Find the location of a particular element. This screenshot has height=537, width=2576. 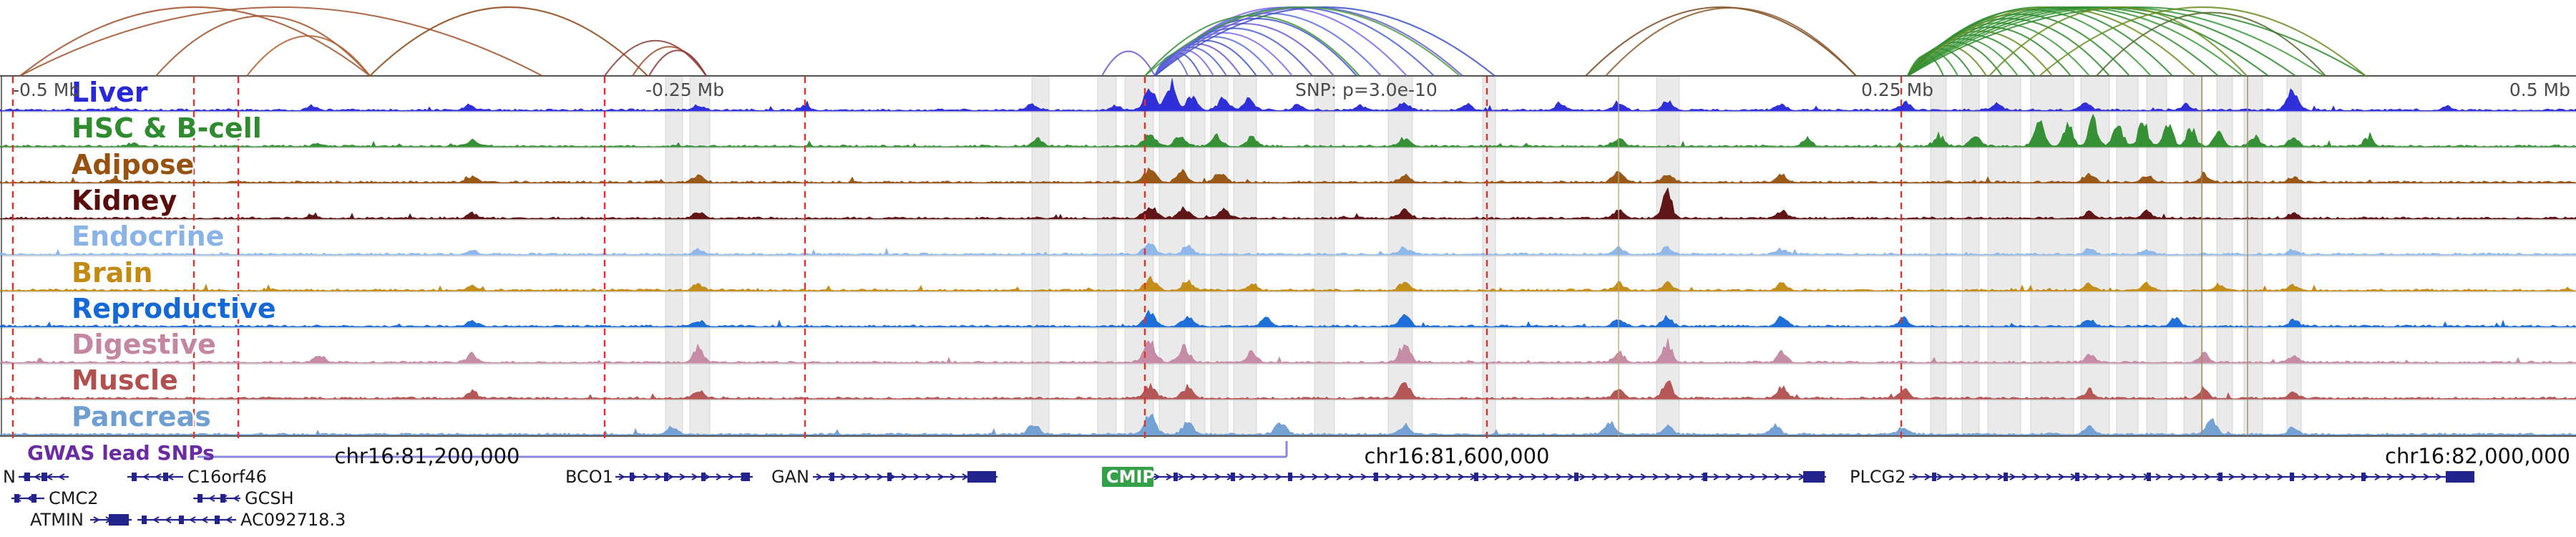

gene-cmip: CMIP is located at coordinates (1464, 477).